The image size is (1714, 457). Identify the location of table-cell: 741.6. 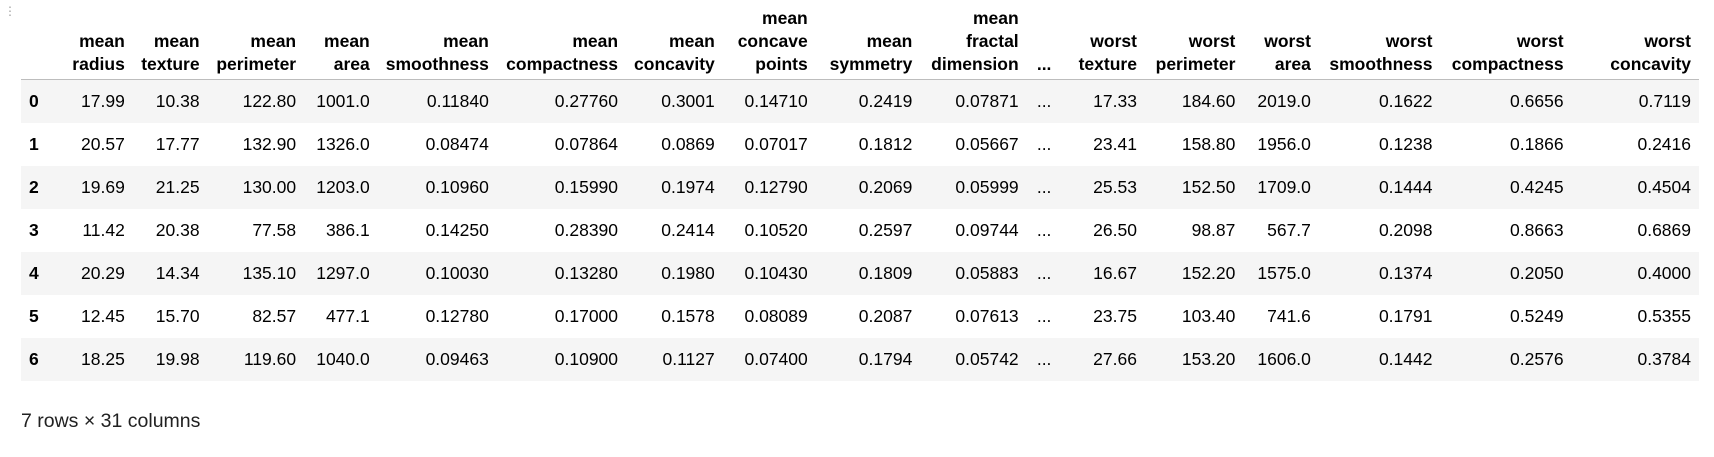
(1289, 316).